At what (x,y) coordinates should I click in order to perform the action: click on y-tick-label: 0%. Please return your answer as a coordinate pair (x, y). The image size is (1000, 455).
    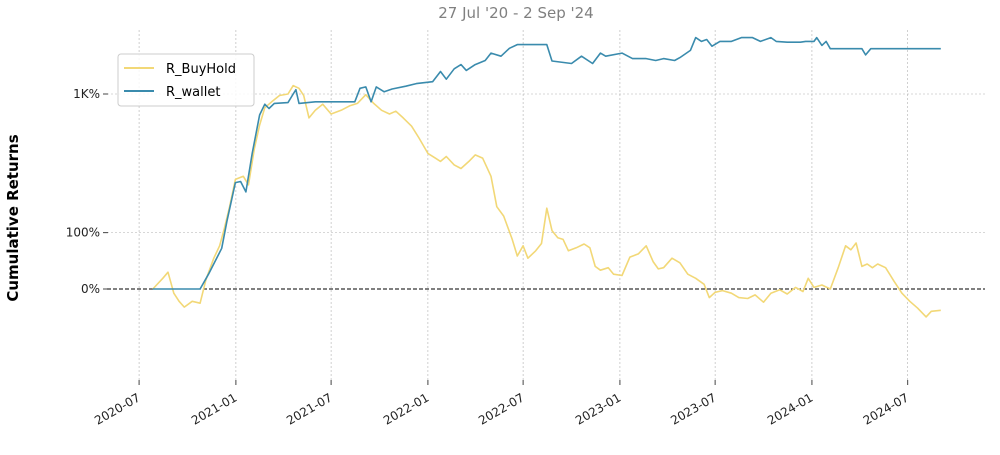
    Looking at the image, I should click on (90, 289).